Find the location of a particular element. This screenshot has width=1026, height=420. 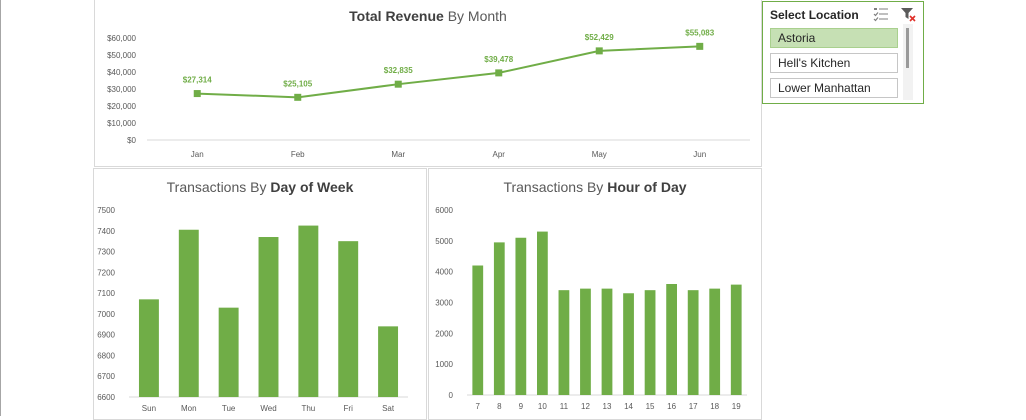

hour-title-bold: Hour of Day is located at coordinates (647, 187).